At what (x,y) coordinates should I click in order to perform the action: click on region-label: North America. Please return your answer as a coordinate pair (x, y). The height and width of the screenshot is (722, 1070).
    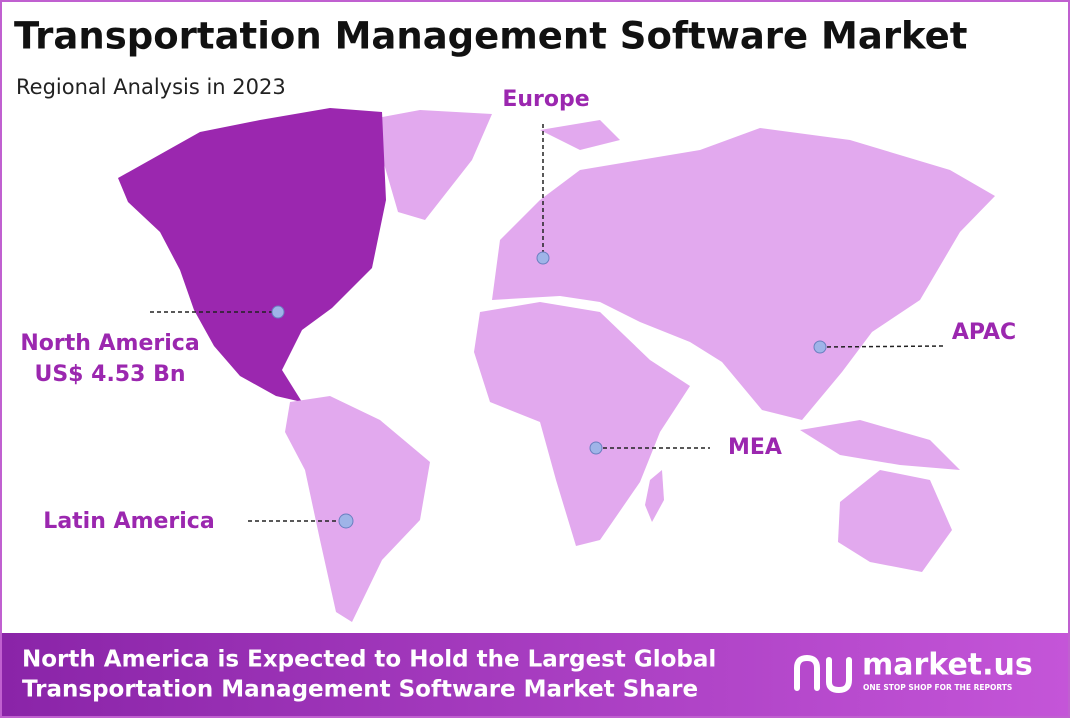
    Looking at the image, I should click on (109, 343).